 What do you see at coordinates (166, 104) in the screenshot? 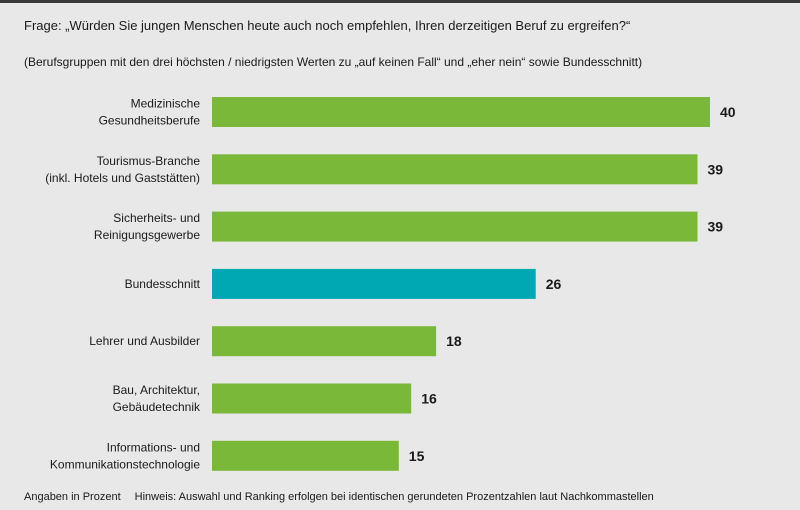
I see `category-label-0-line-0: Medizinische` at bounding box center [166, 104].